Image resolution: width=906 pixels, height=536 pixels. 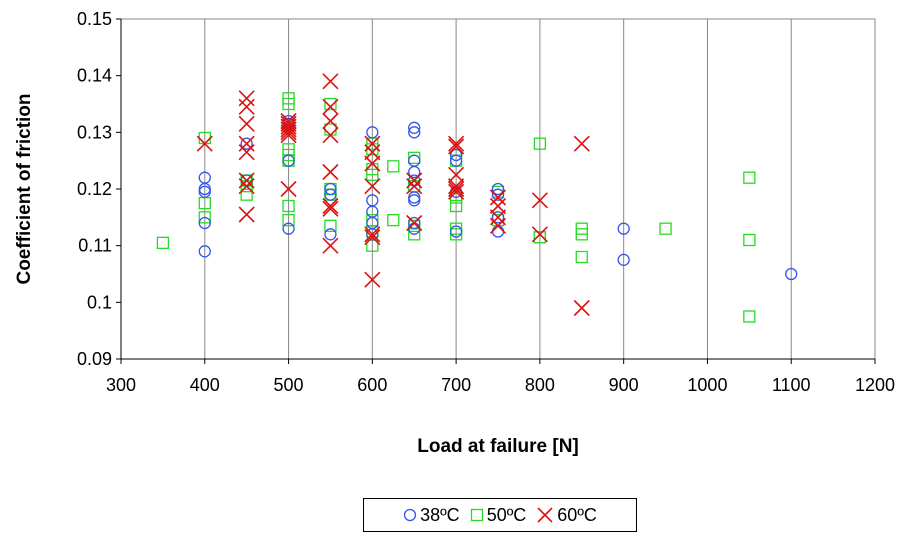 I want to click on y-tick-label: 0.1, so click(x=99, y=302).